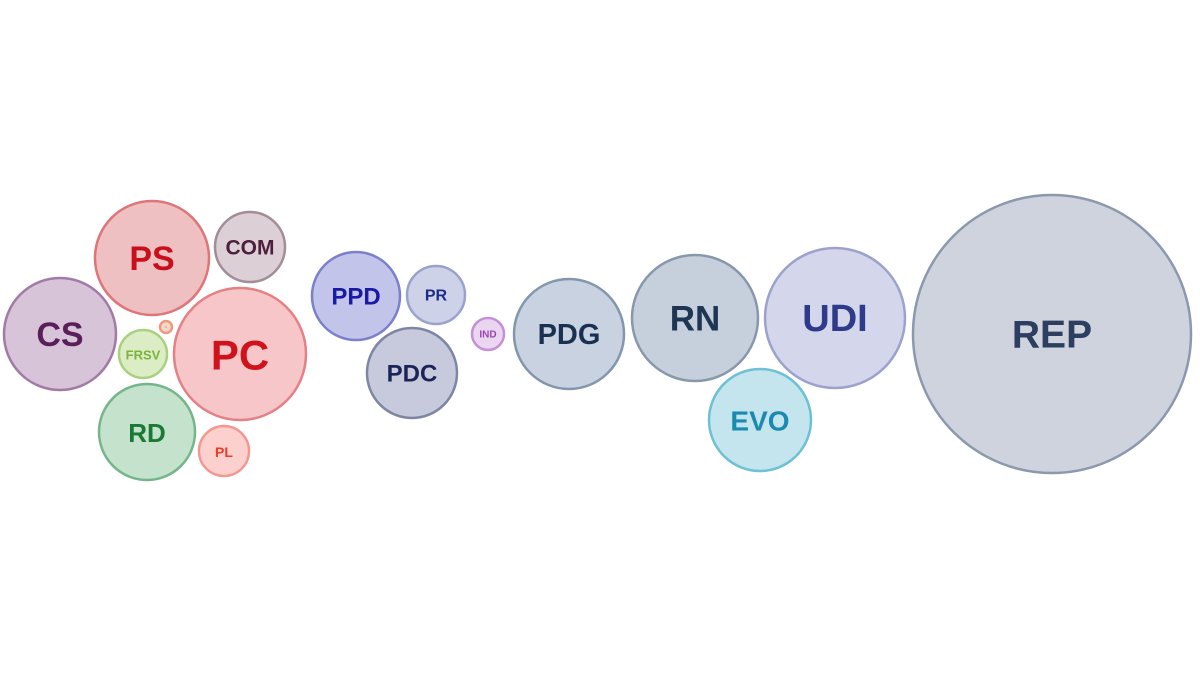 This screenshot has width=1200, height=675. I want to click on bubble-label: PL, so click(224, 452).